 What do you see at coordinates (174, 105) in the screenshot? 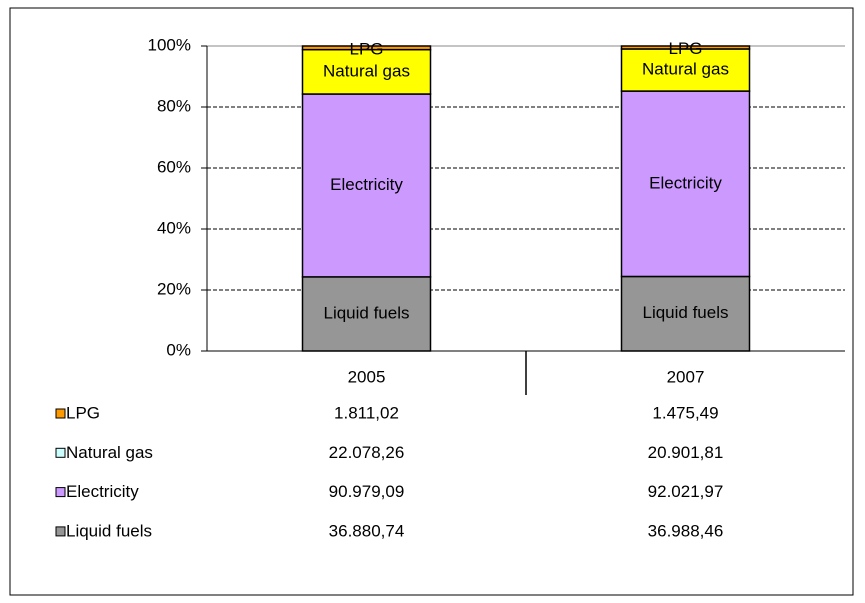
I see `y-tick-label: 80%` at bounding box center [174, 105].